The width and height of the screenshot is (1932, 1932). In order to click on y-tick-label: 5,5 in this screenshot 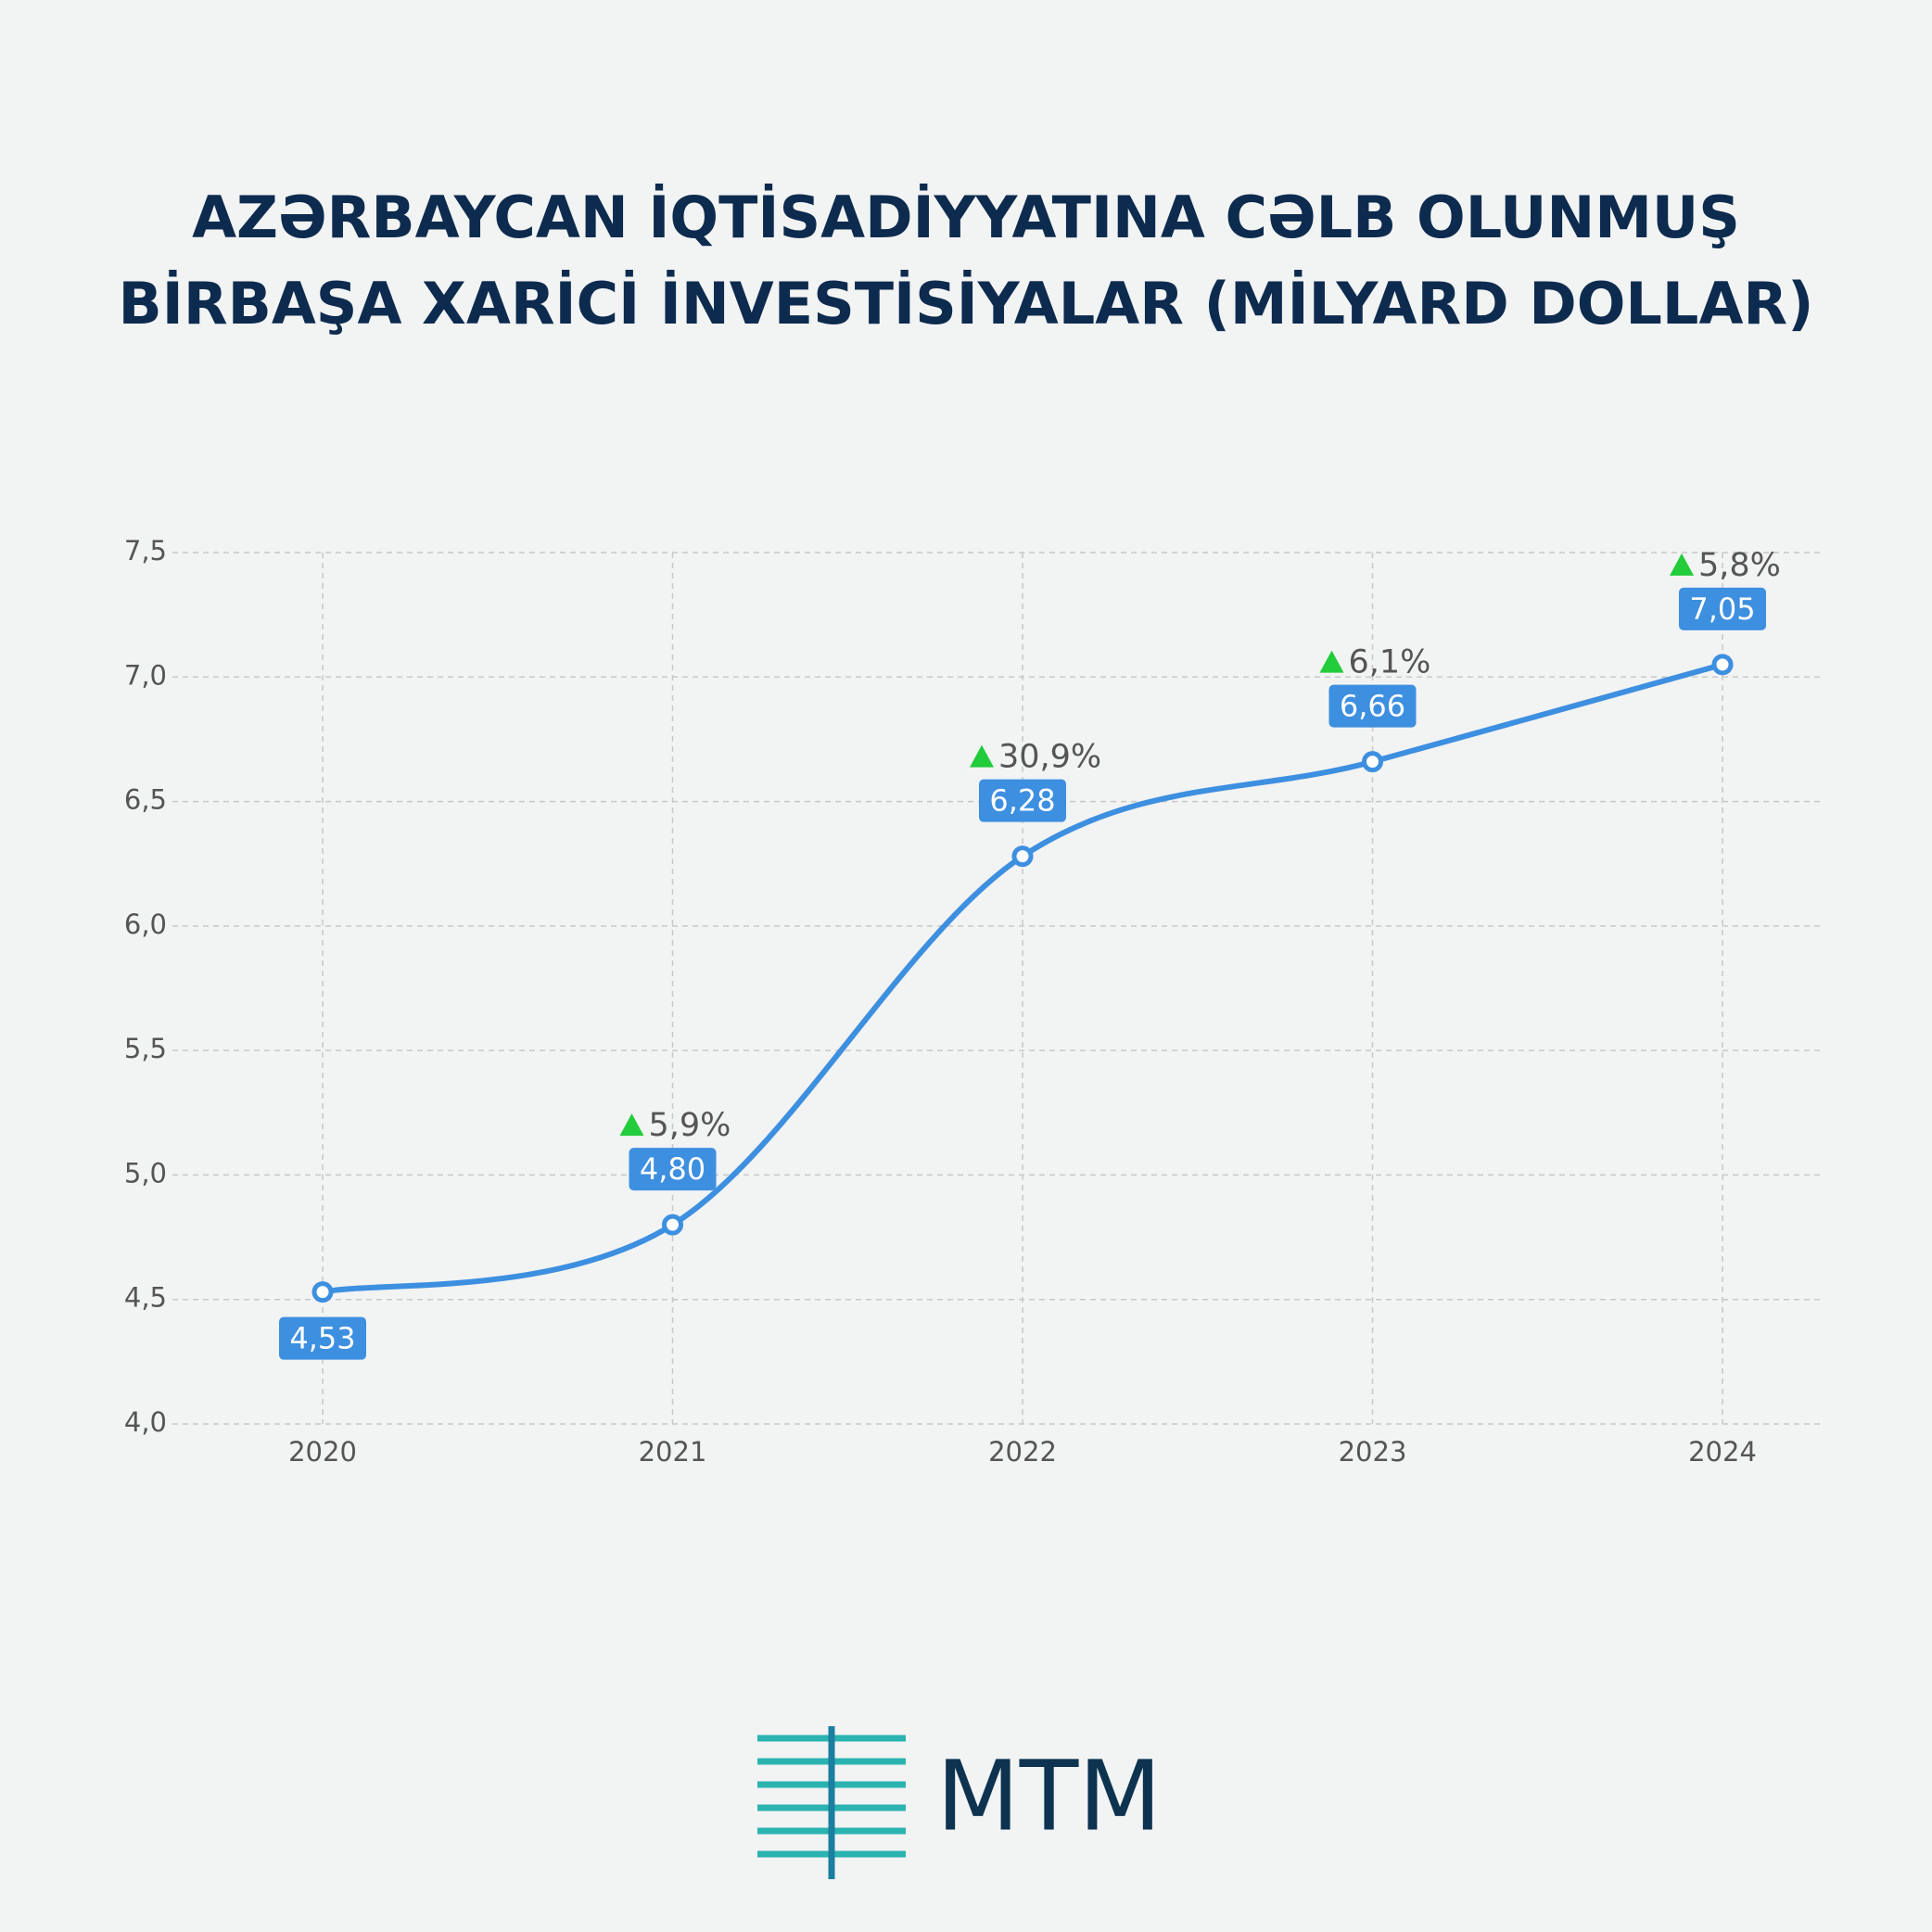, I will do `click(145, 1048)`.